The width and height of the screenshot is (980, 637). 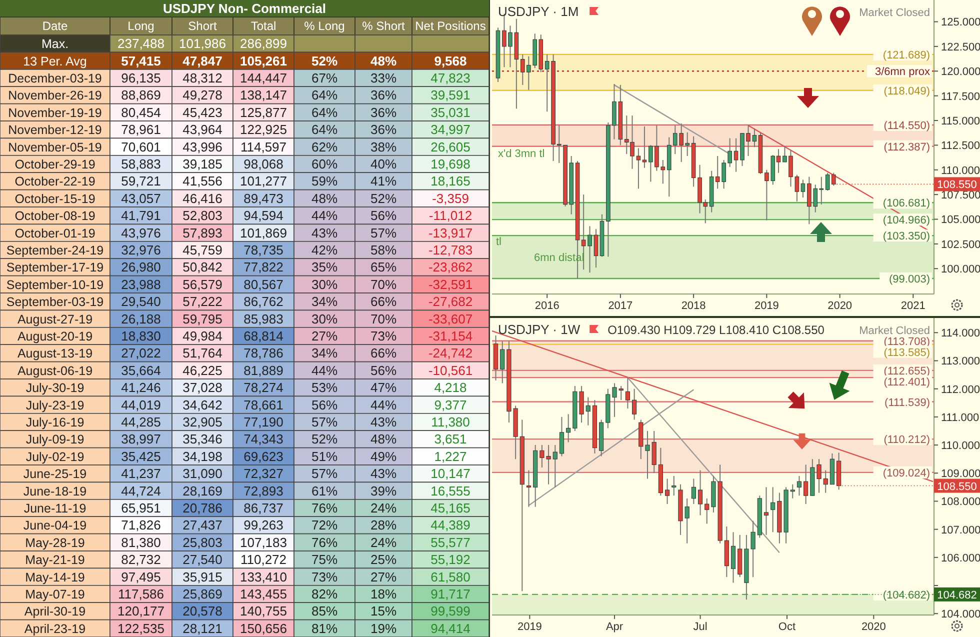 I want to click on data-label: 105,261, so click(x=263, y=60).